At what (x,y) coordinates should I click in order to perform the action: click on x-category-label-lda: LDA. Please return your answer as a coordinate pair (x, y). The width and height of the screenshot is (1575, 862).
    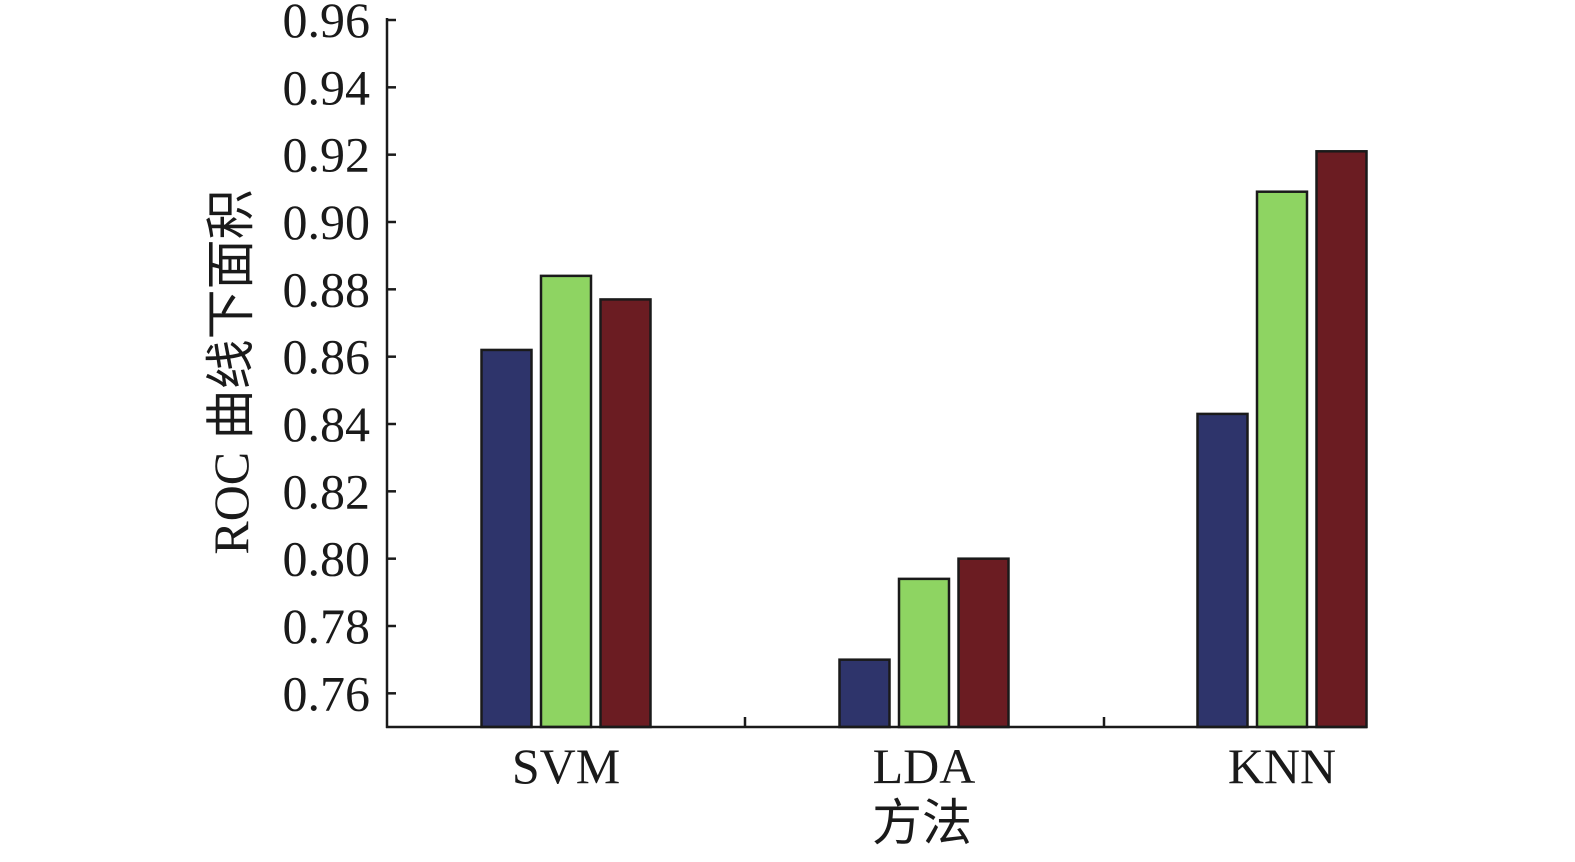
    Looking at the image, I should click on (924, 766).